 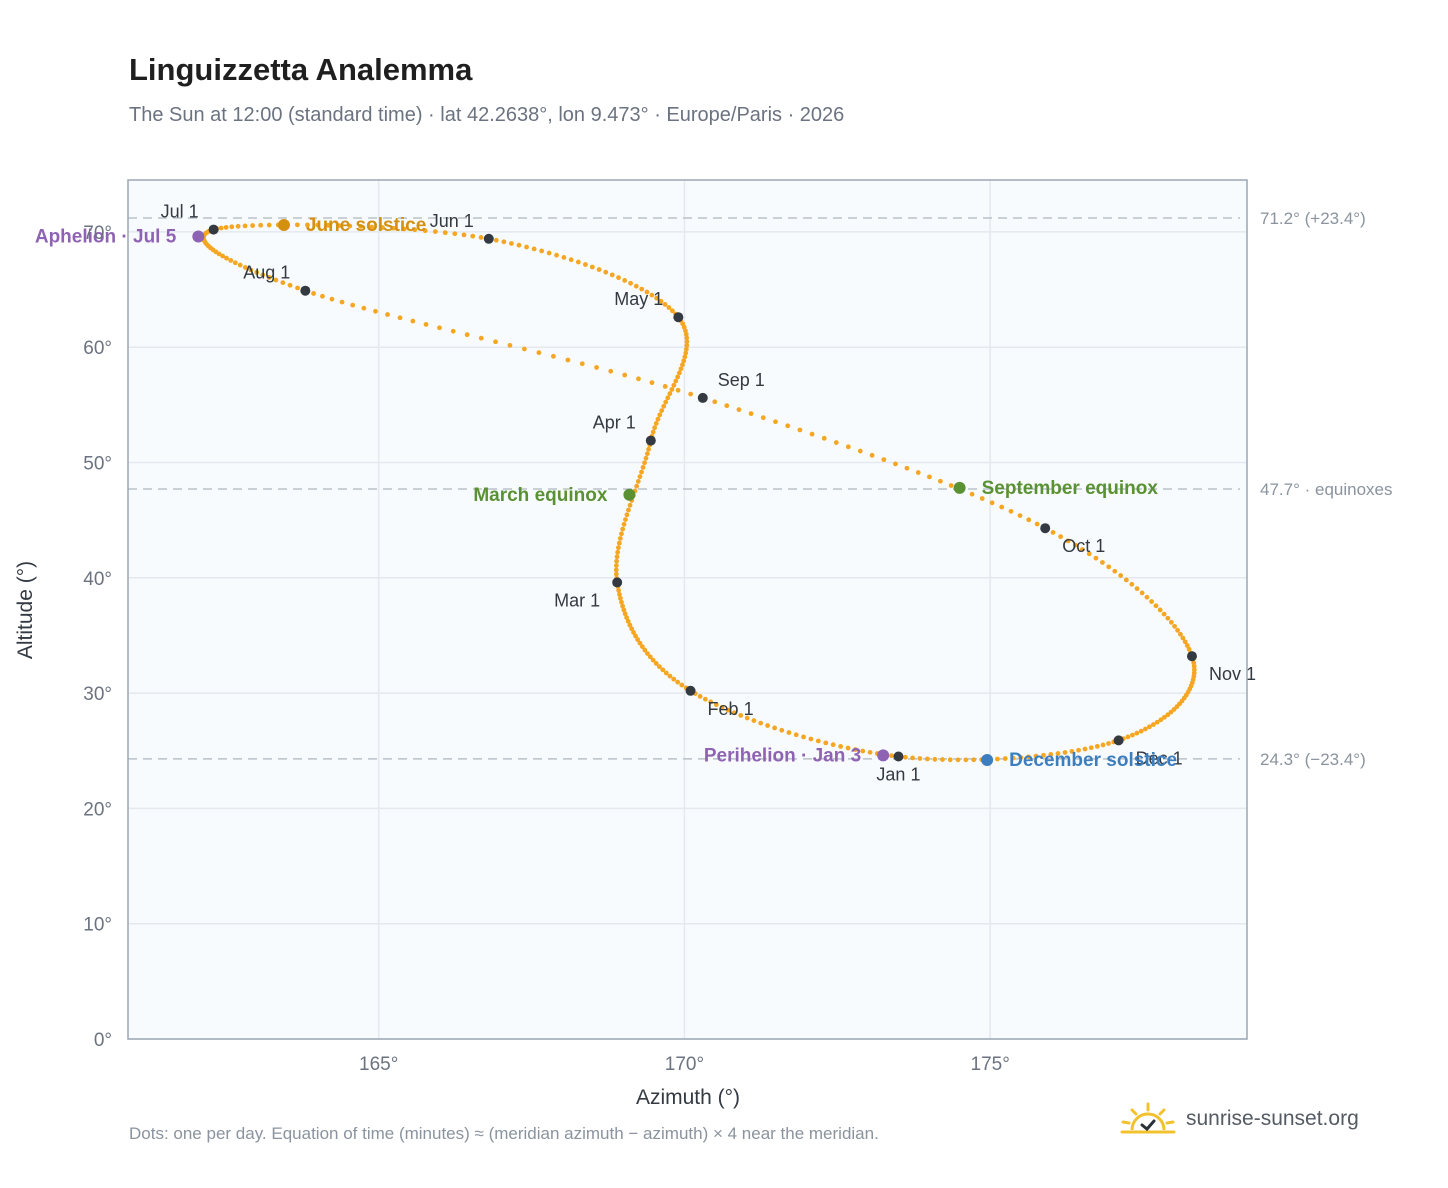 What do you see at coordinates (1093, 760) in the screenshot?
I see `event-marker-label: December solstice` at bounding box center [1093, 760].